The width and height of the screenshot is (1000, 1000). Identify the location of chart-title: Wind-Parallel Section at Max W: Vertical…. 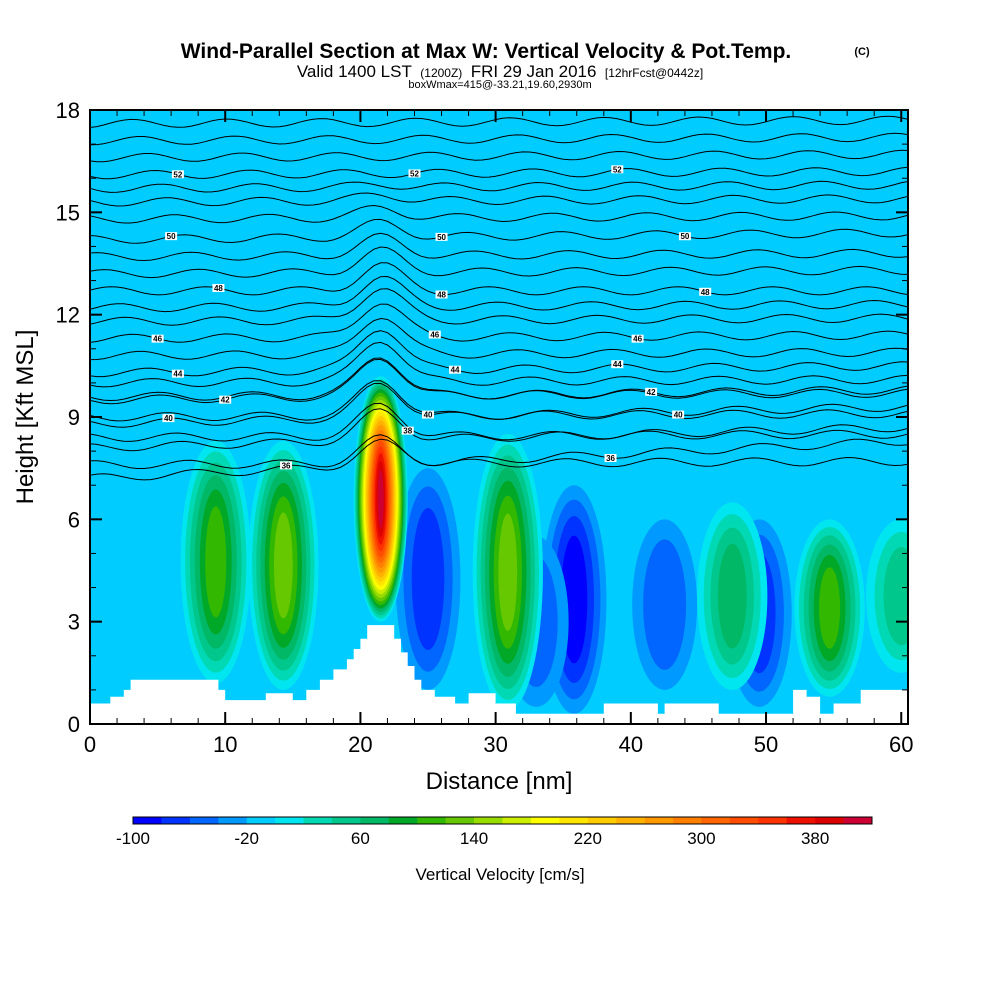
(486, 51).